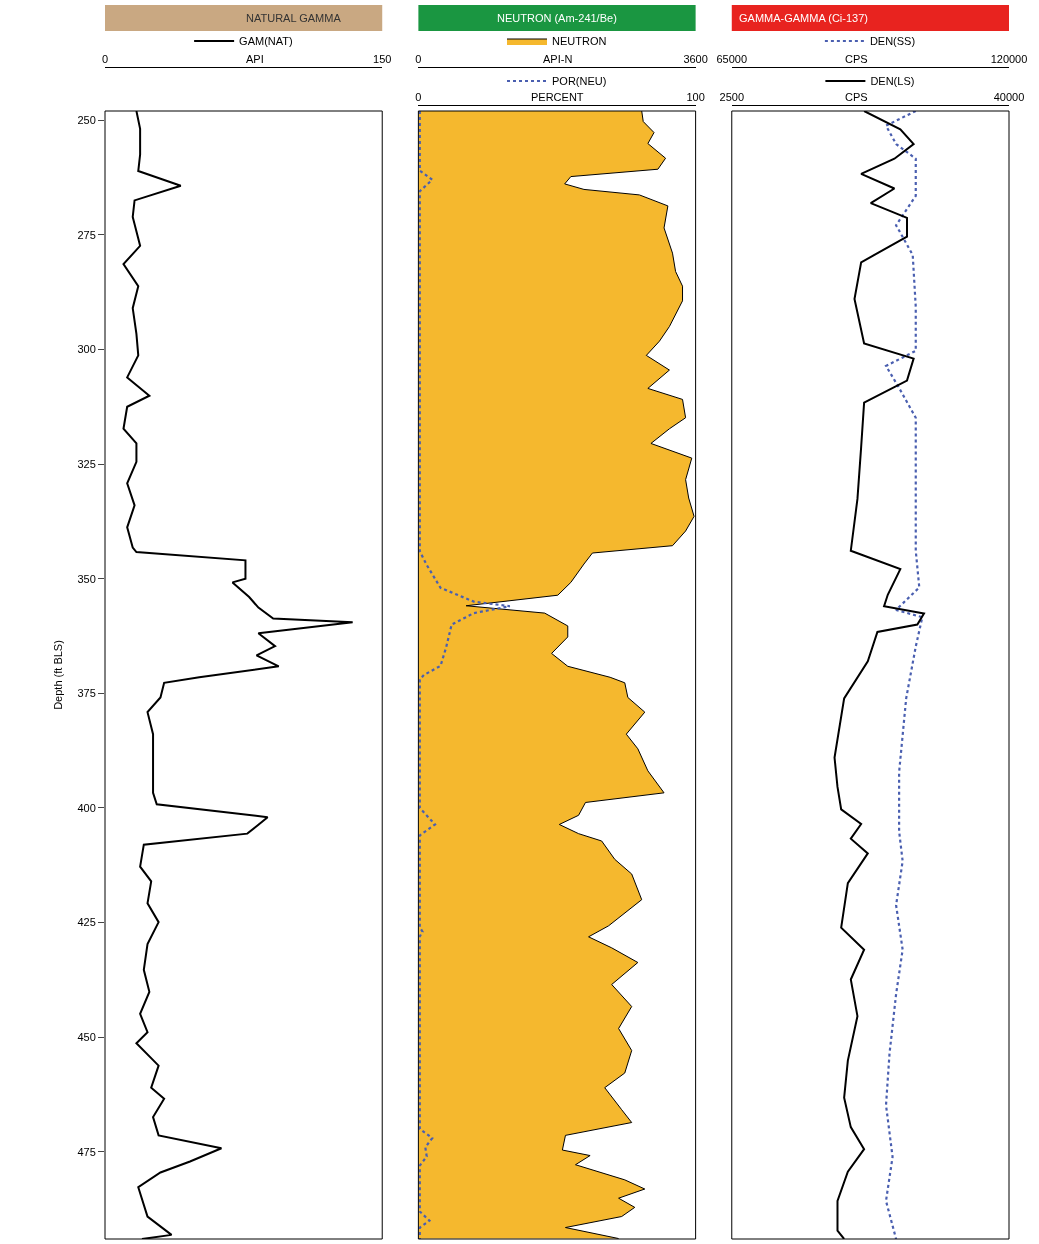 The width and height of the screenshot is (1039, 1244). What do you see at coordinates (732, 58) in the screenshot?
I see `x-tick-label: 65000` at bounding box center [732, 58].